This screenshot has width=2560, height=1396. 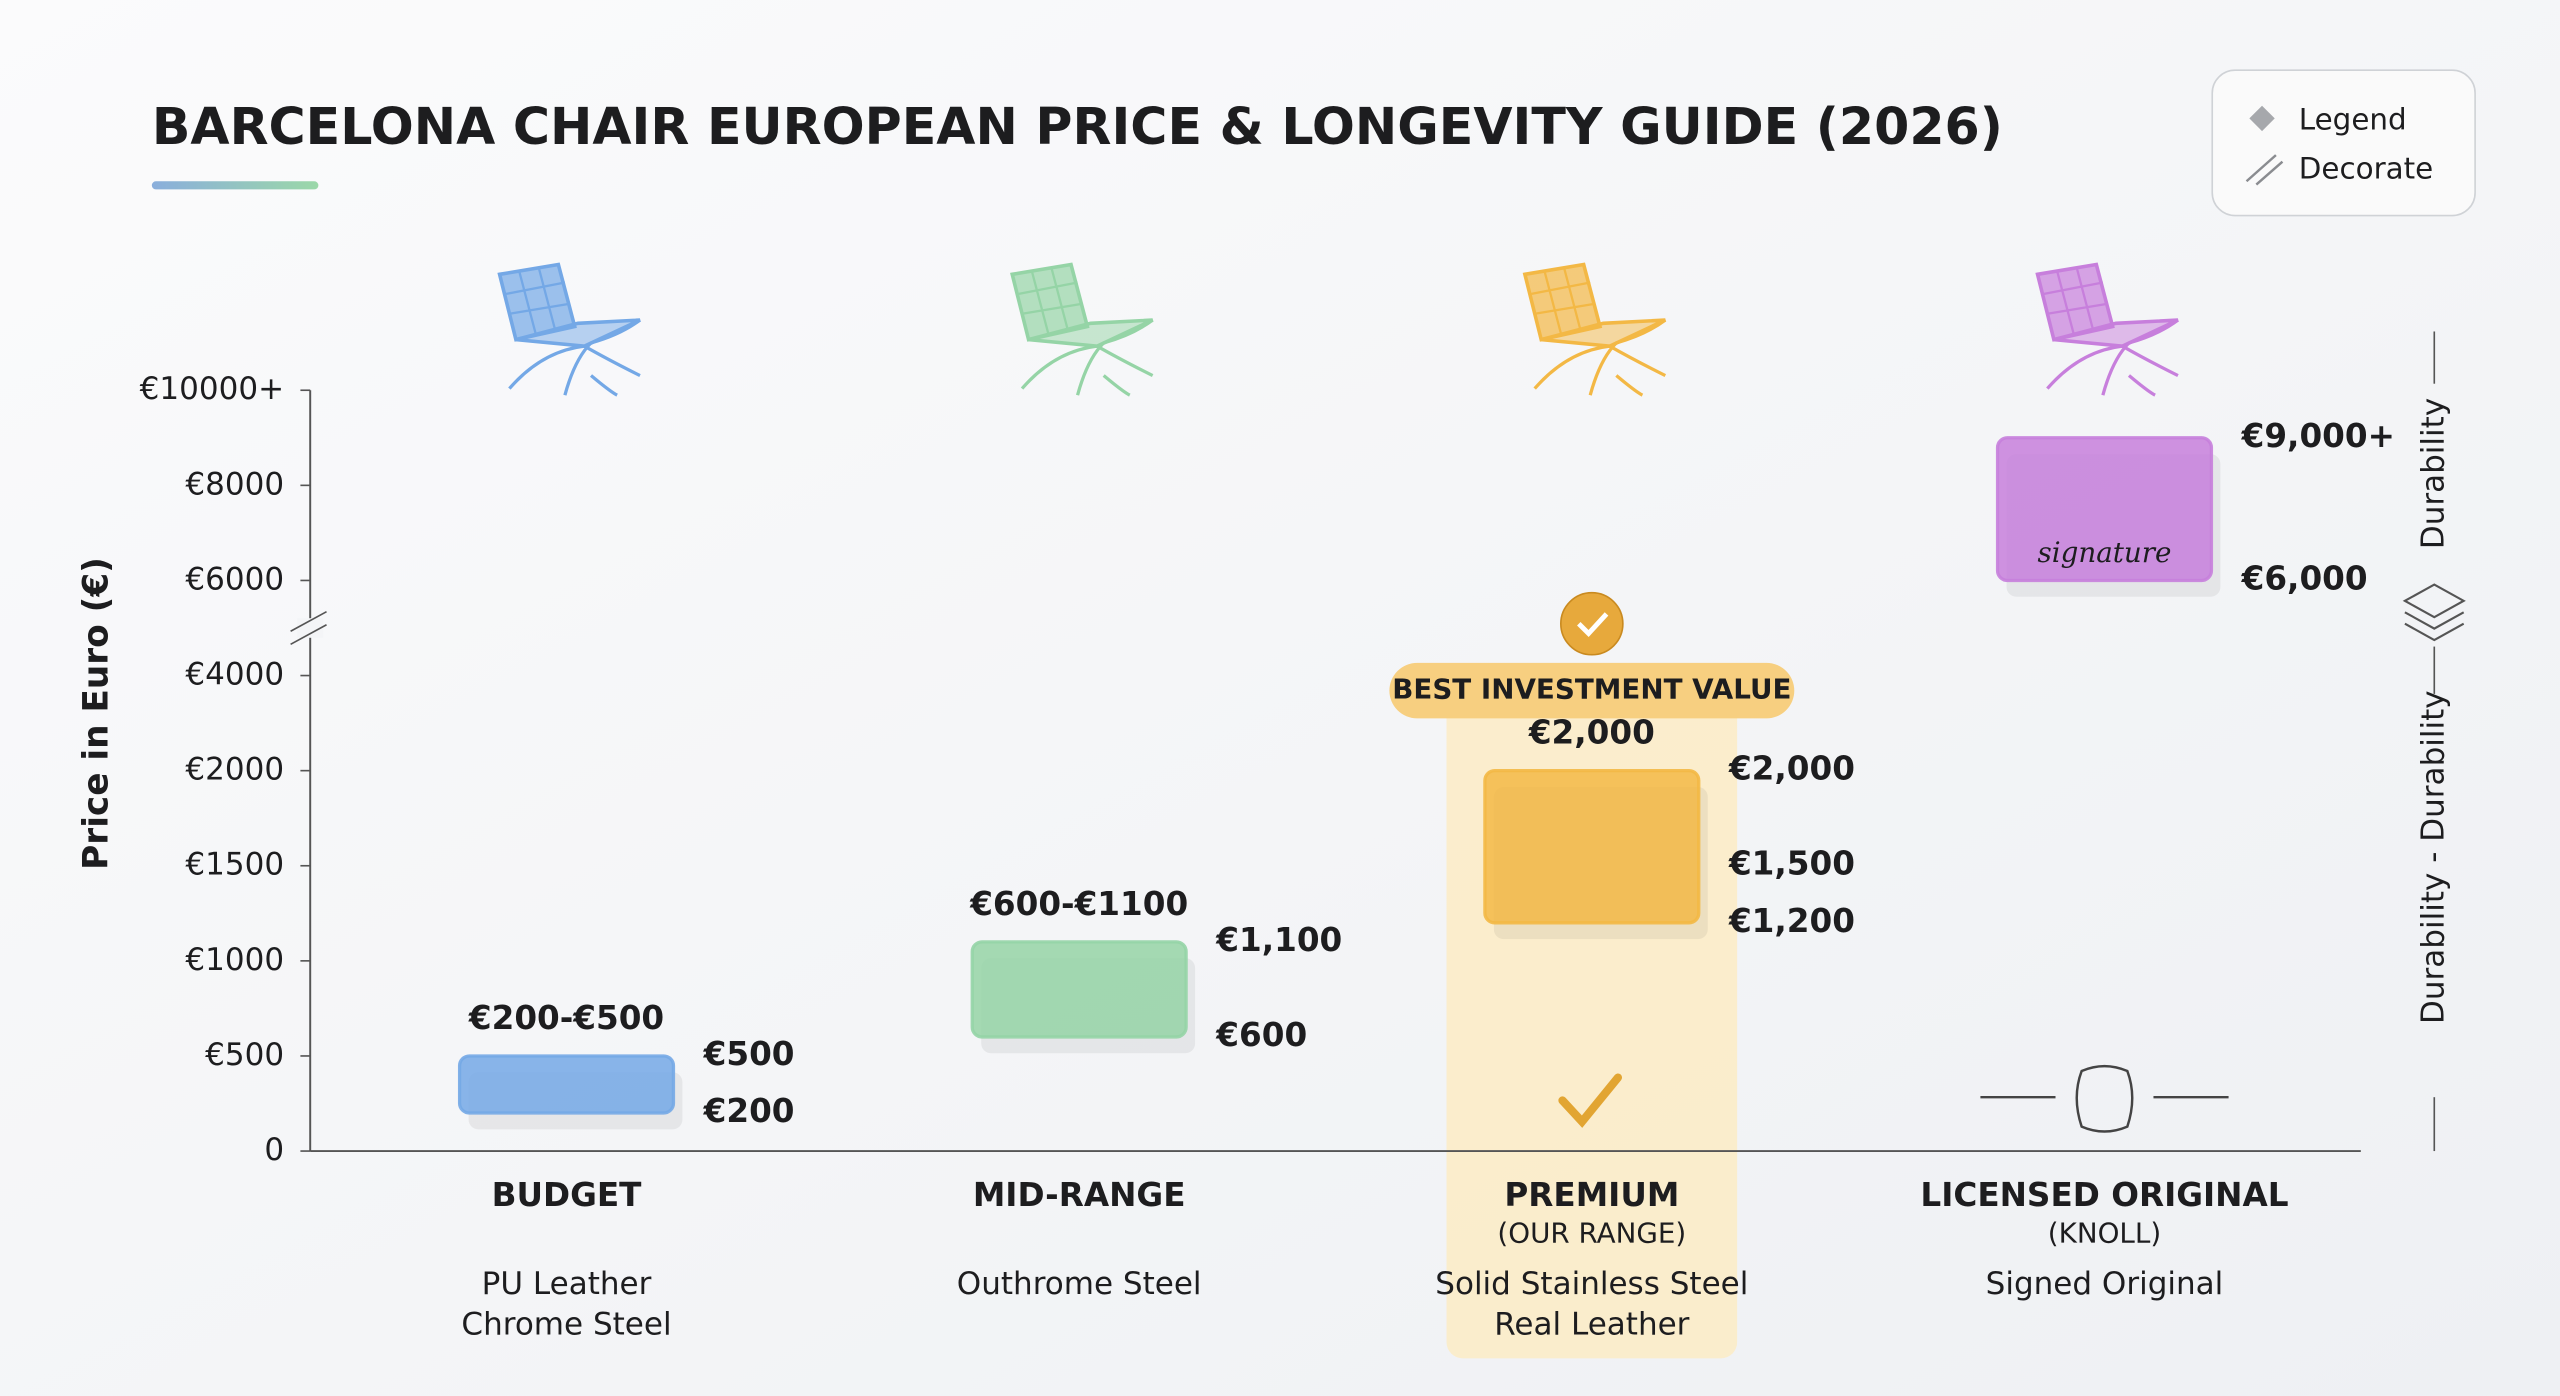 What do you see at coordinates (1079, 1284) in the screenshot?
I see `material-label: Outhrome Steel` at bounding box center [1079, 1284].